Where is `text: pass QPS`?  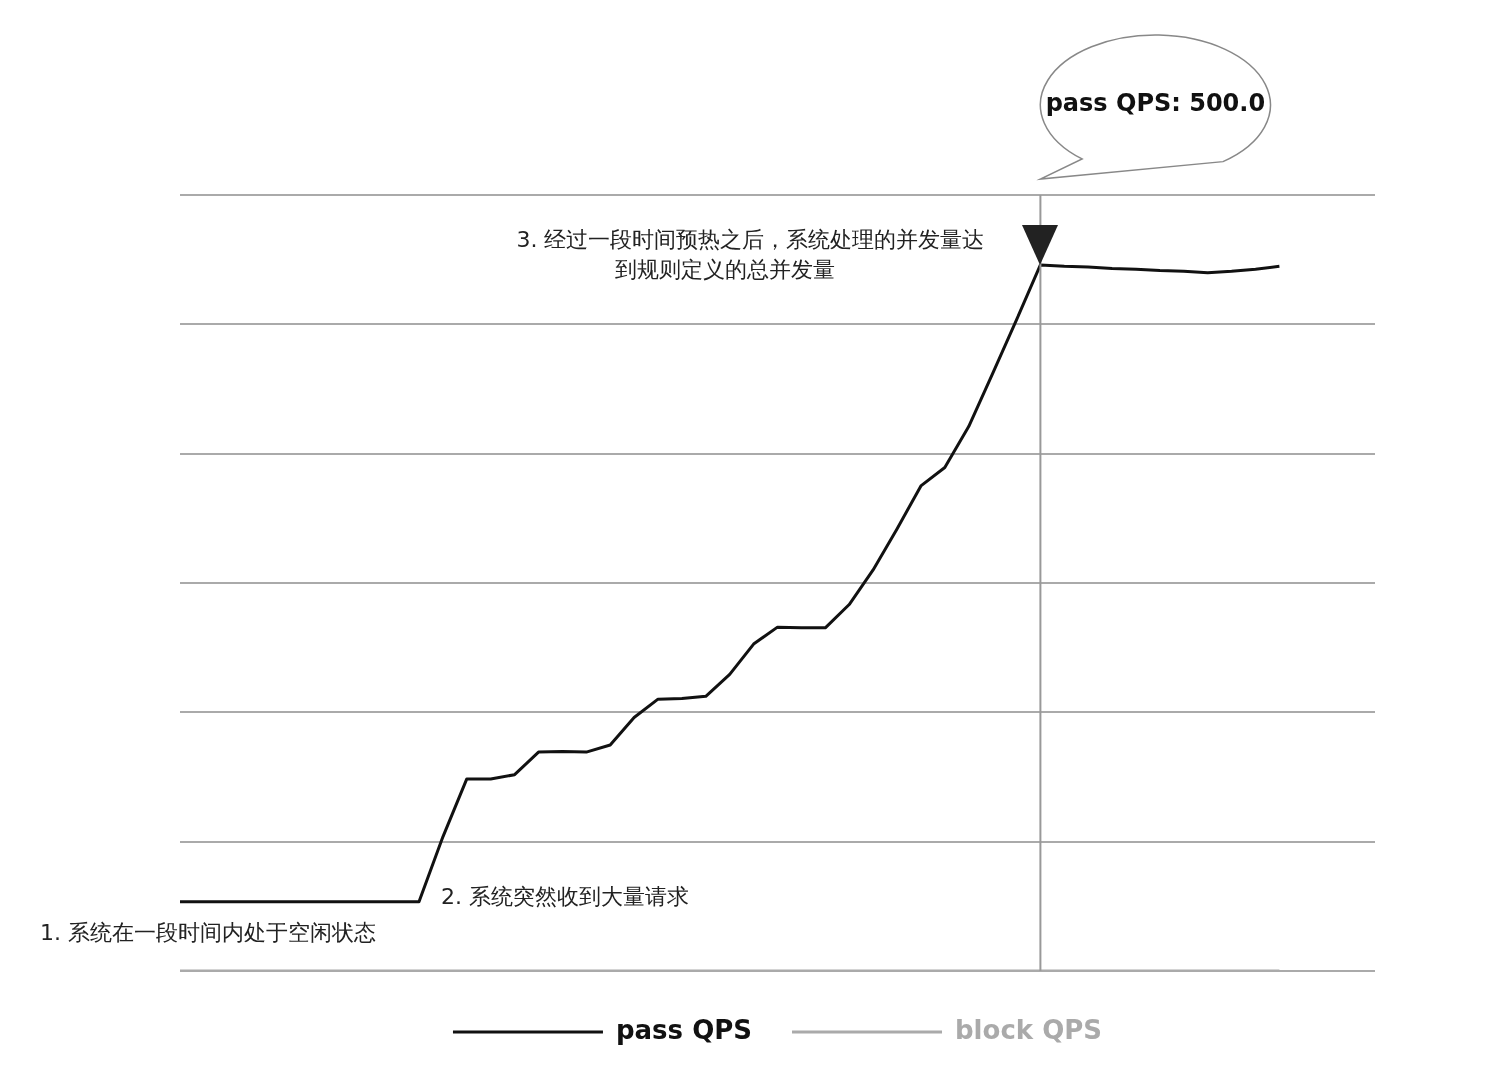
text: pass QPS is located at coordinates (684, 1029).